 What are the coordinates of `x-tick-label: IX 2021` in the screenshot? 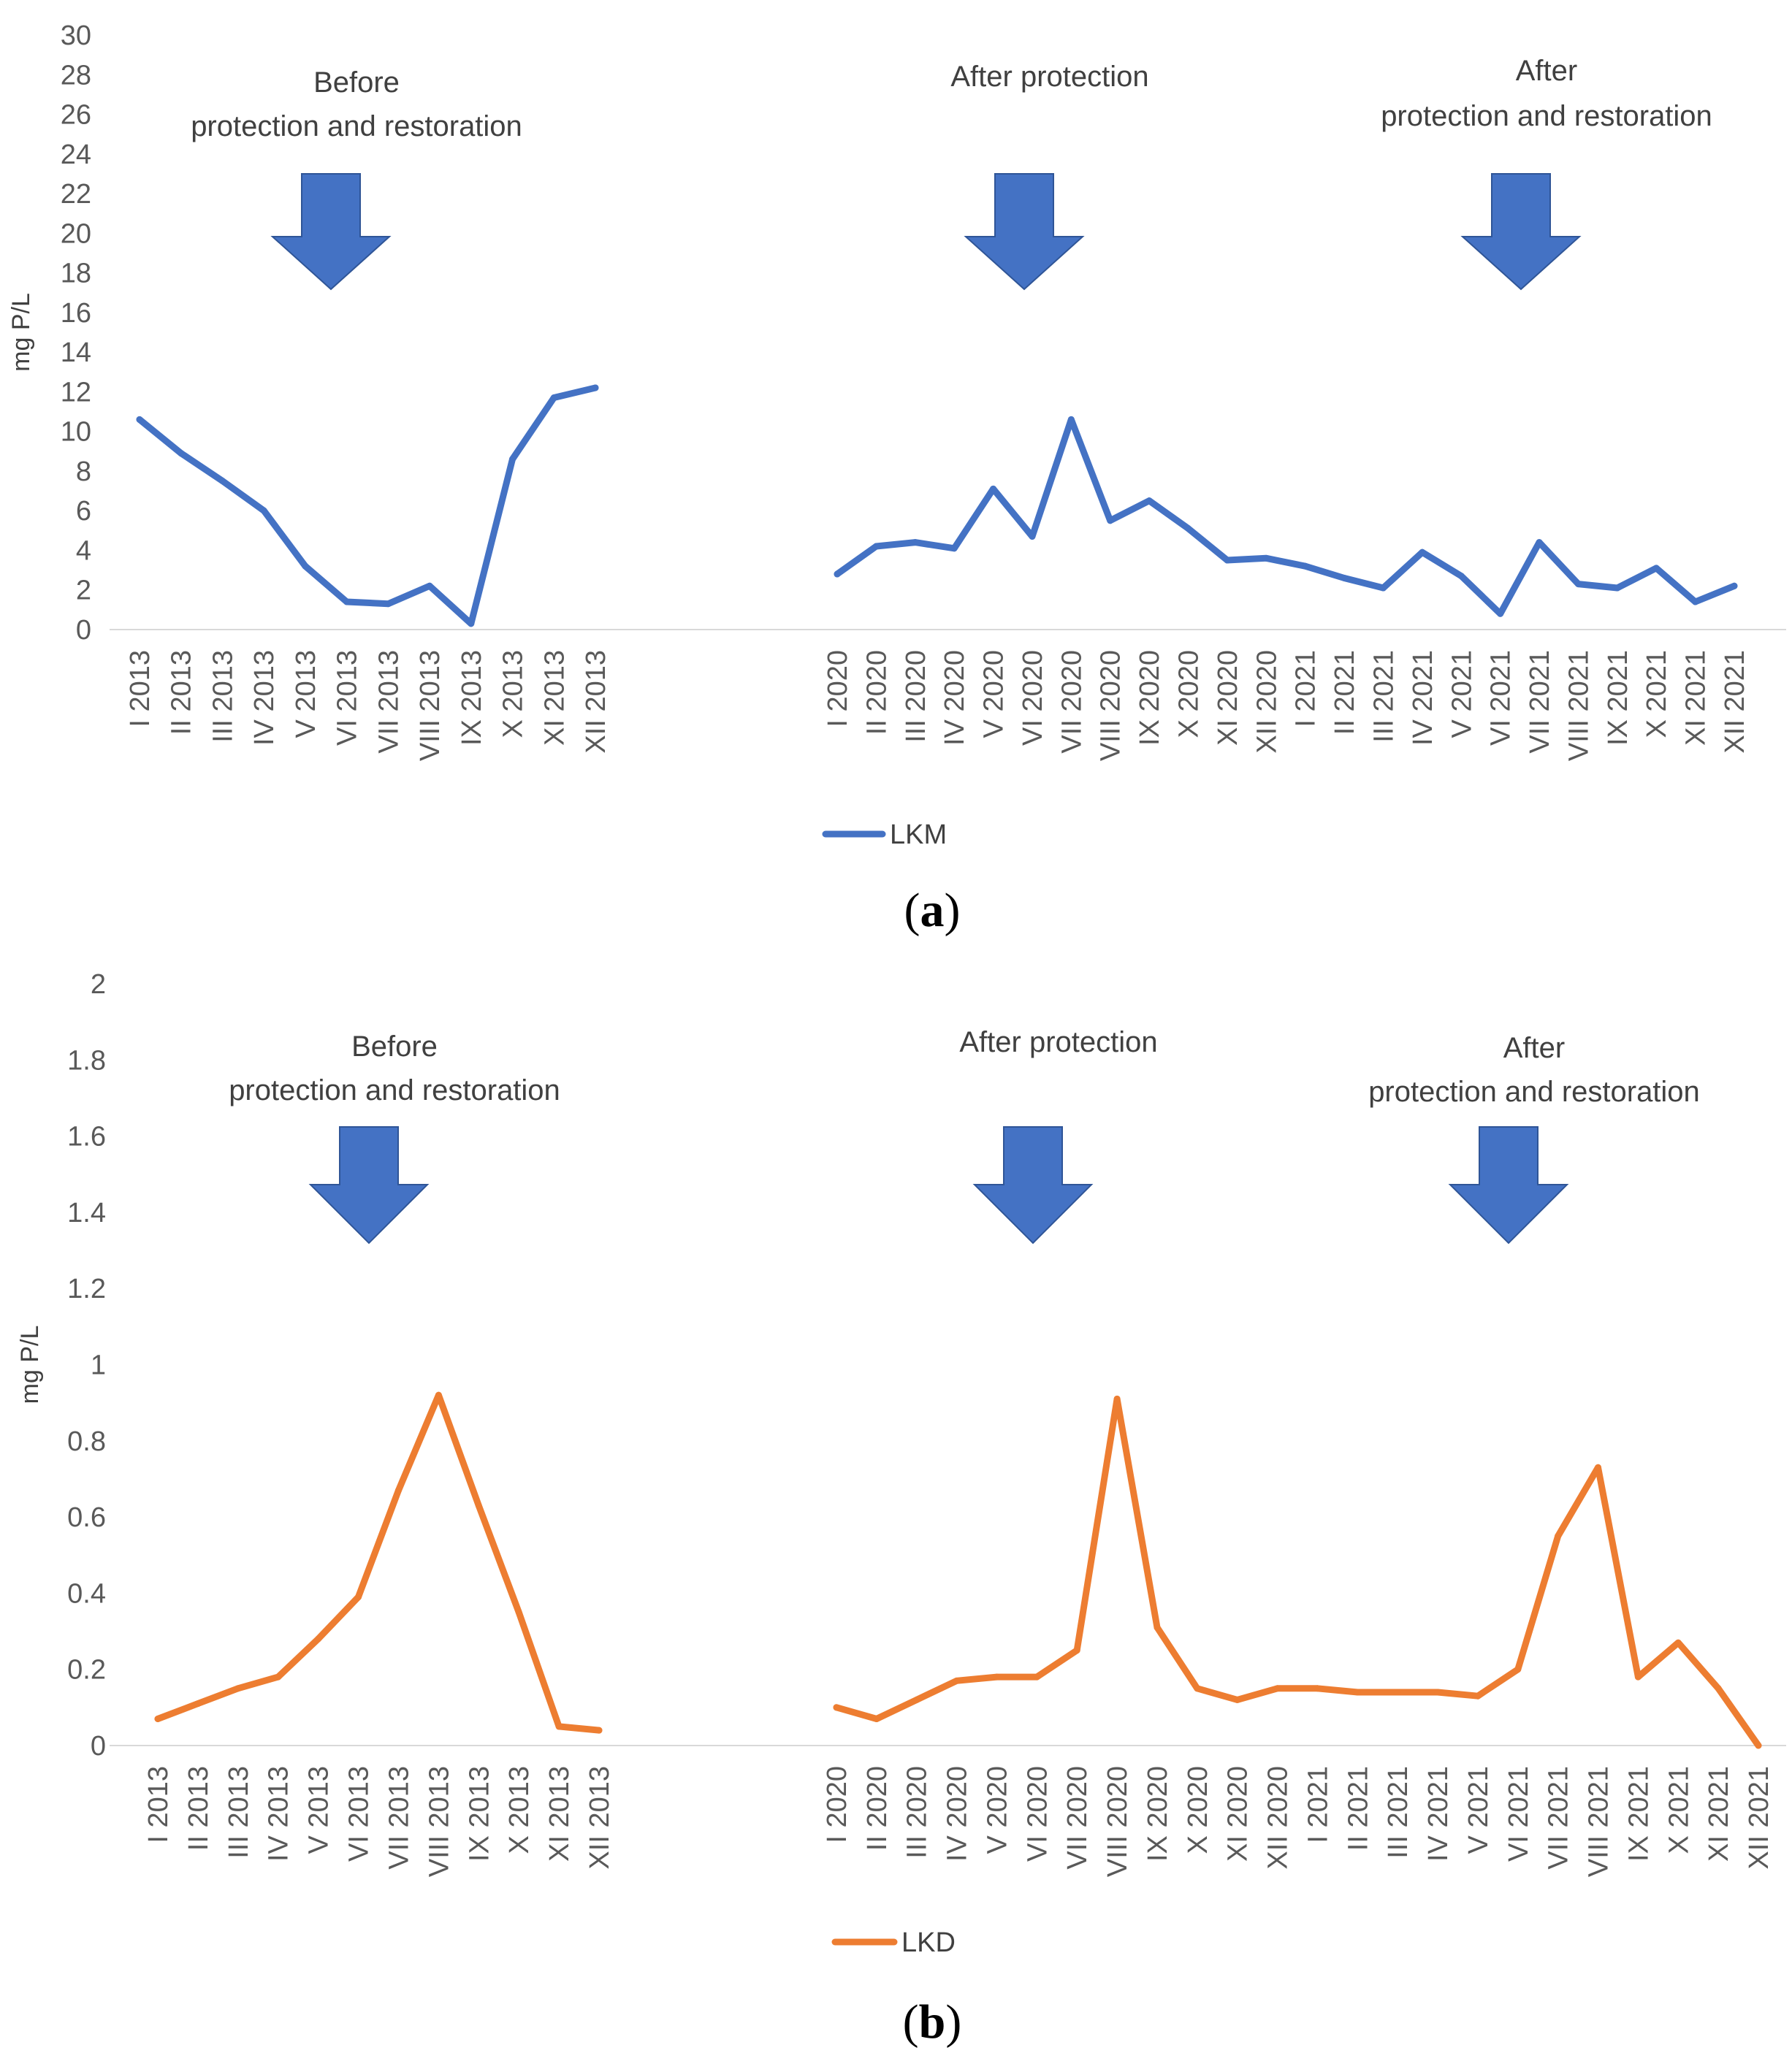 It's located at (1618, 698).